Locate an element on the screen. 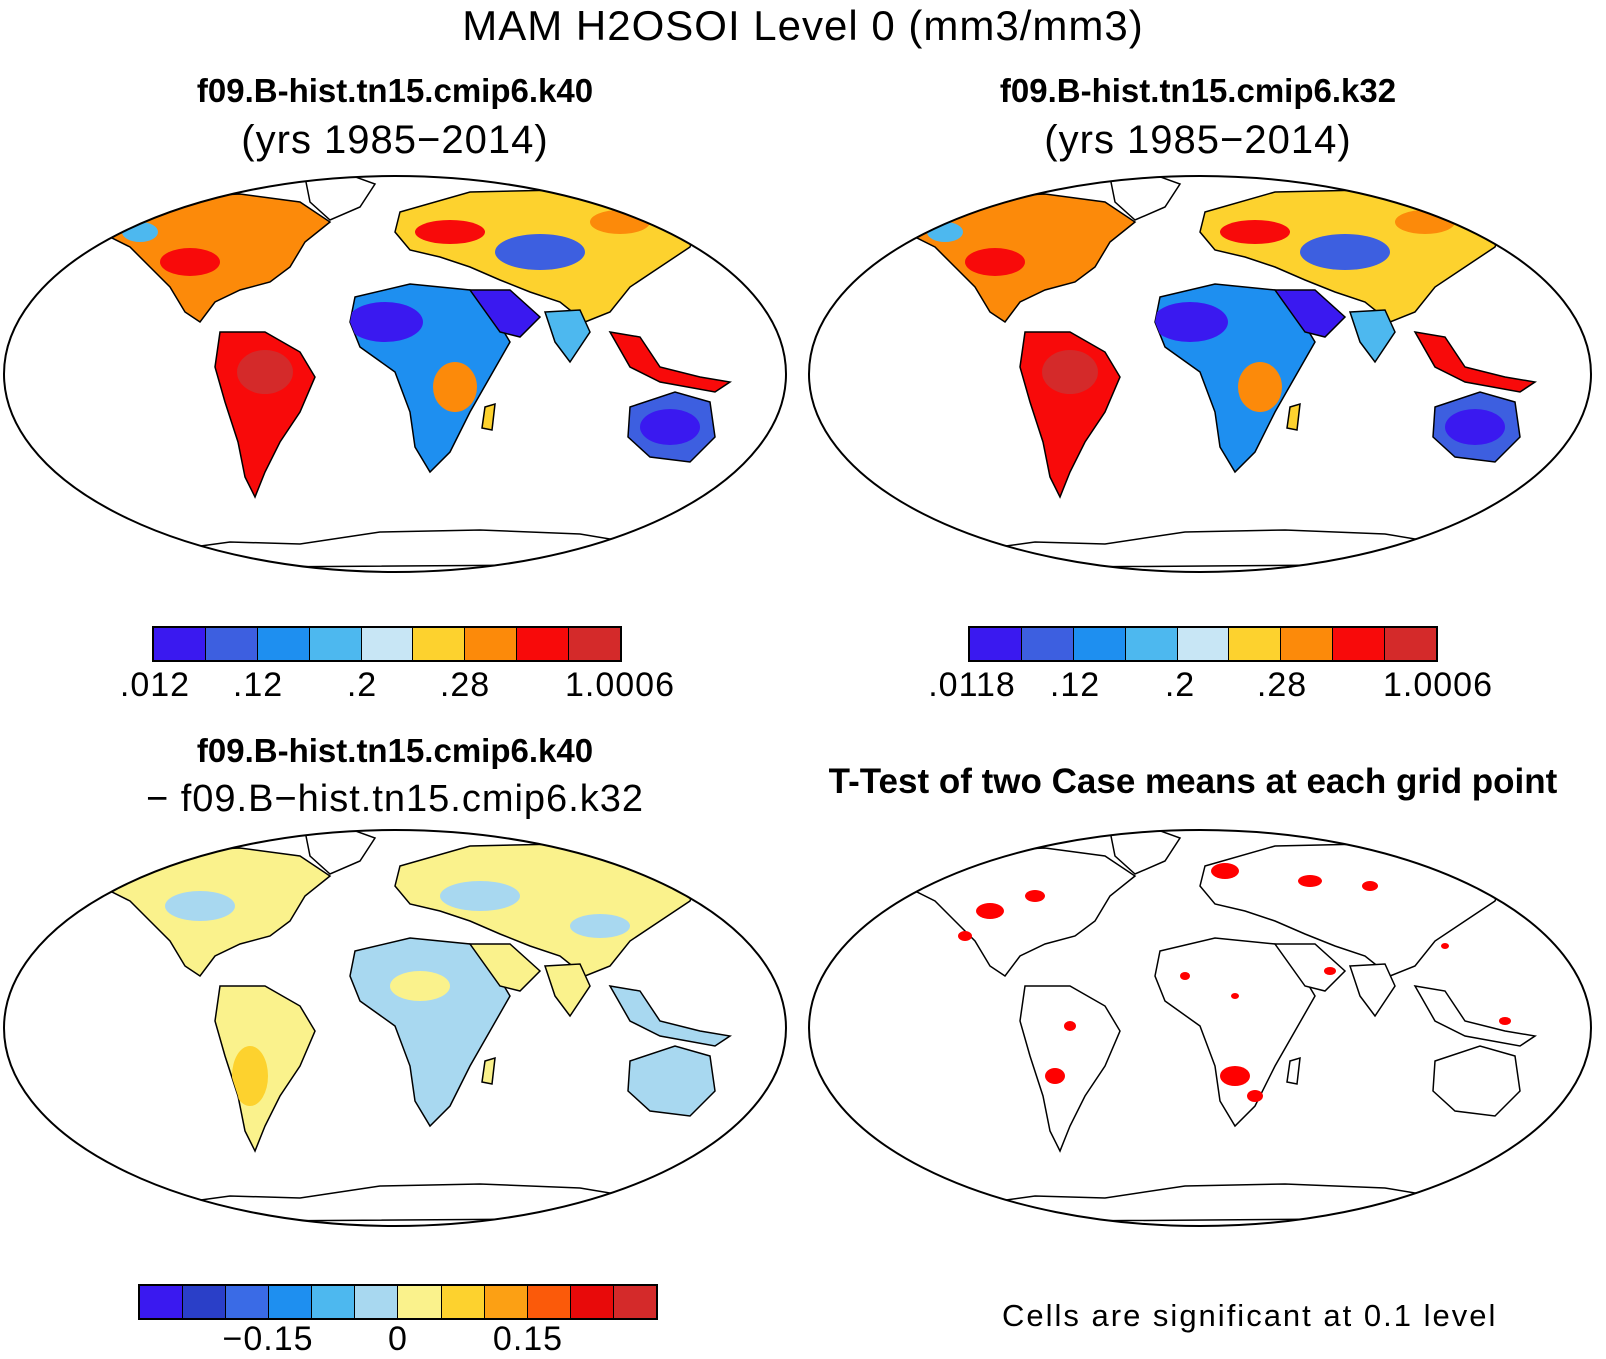 This screenshot has height=1359, width=1606. panel3-title: f09.B-hist.tn15.cmip6.k40 is located at coordinates (395, 750).